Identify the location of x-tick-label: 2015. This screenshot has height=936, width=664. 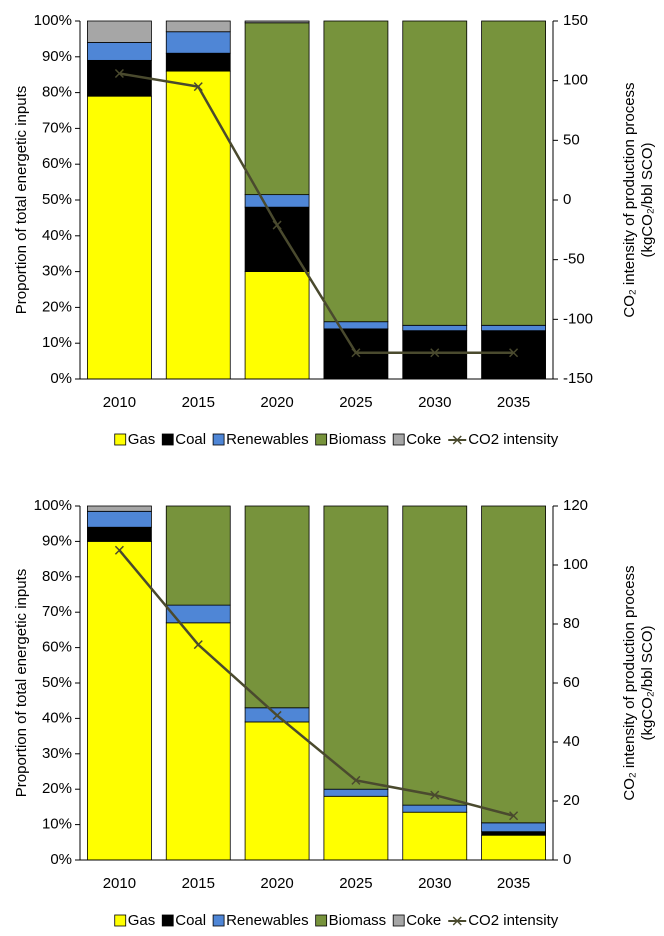
(198, 883).